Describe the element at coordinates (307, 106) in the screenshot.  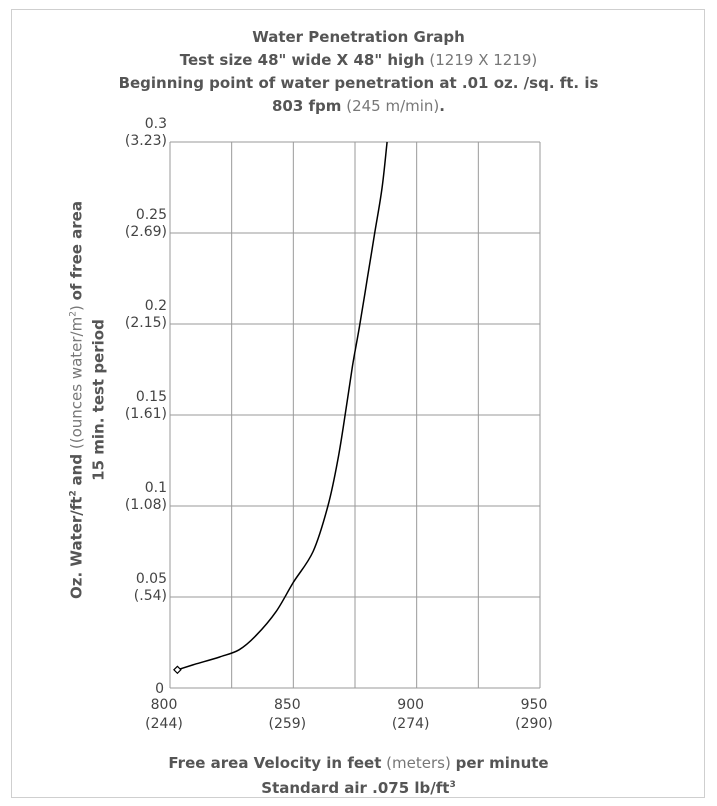
I see `fpm-value: 803 fpm` at that location.